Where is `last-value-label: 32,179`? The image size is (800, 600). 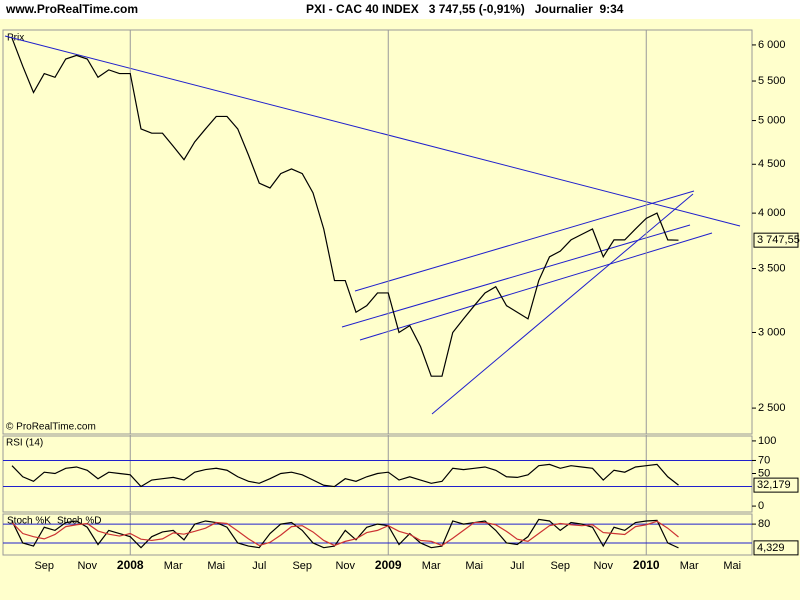
last-value-label: 32,179 is located at coordinates (774, 485).